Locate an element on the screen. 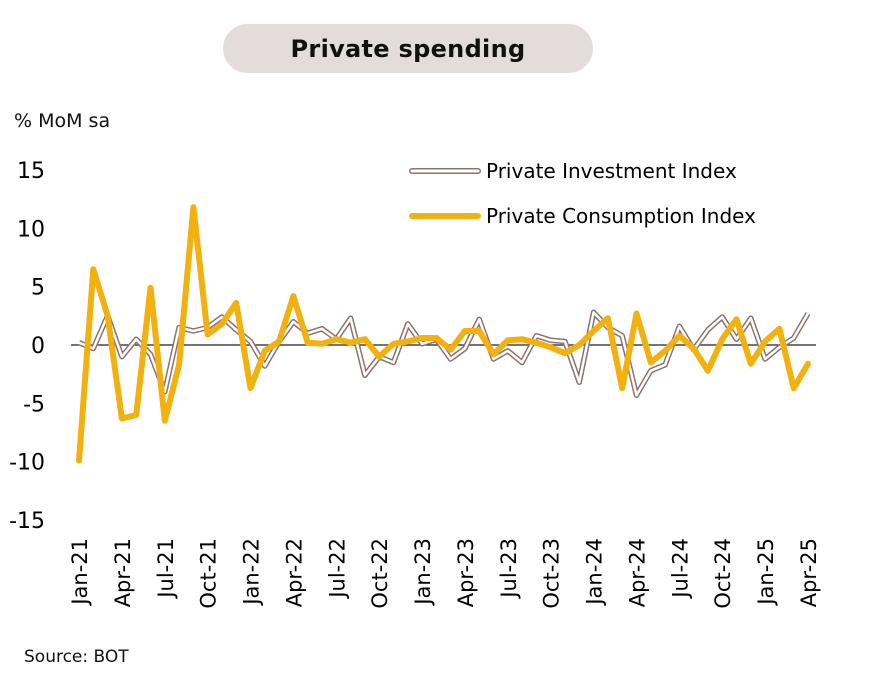 This screenshot has height=681, width=870. x-tick-label: Apr-21 is located at coordinates (123, 572).